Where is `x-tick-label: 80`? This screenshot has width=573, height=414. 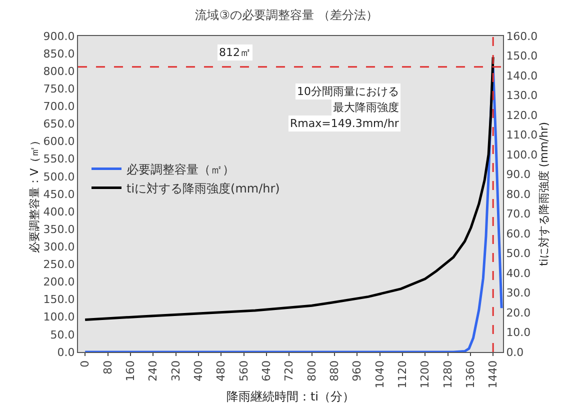
x-tick-label: 80 is located at coordinates (107, 367).